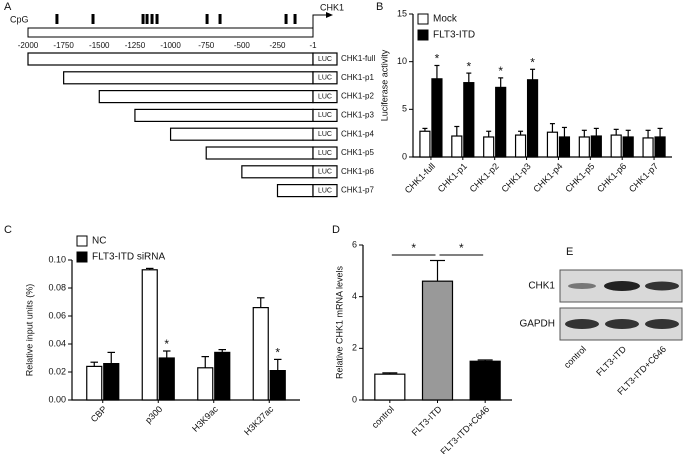  What do you see at coordinates (313, 45) in the screenshot?
I see `tick-label: -1` at bounding box center [313, 45].